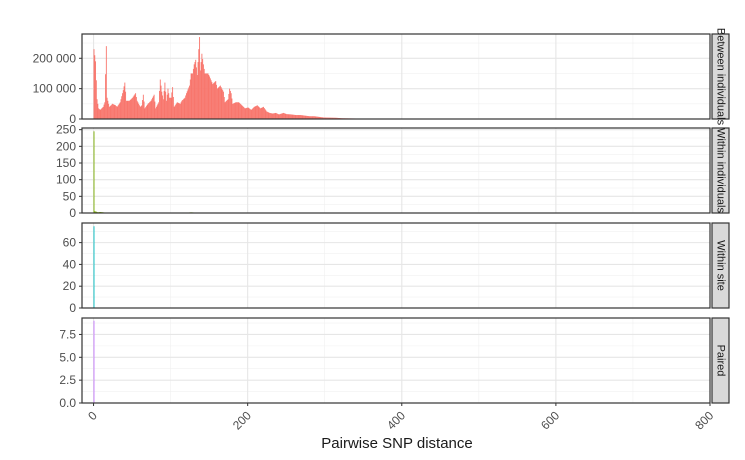 This screenshot has width=745, height=460. I want to click on y-tick-label: 0, so click(72, 213).